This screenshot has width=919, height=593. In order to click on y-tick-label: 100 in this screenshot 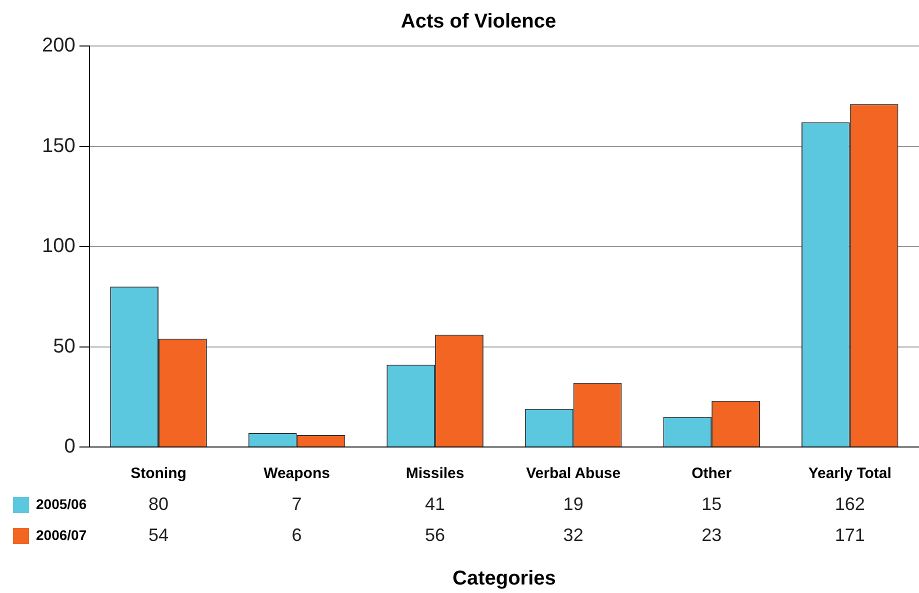, I will do `click(59, 246)`.